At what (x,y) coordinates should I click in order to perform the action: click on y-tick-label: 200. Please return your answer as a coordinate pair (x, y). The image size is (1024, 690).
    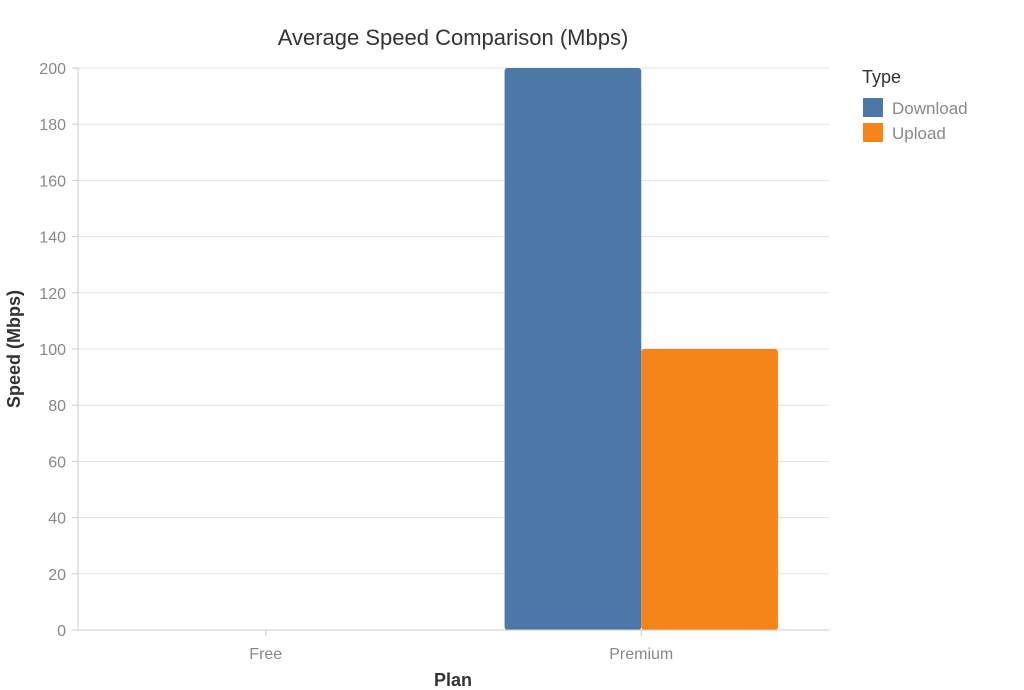
    Looking at the image, I should click on (52, 69).